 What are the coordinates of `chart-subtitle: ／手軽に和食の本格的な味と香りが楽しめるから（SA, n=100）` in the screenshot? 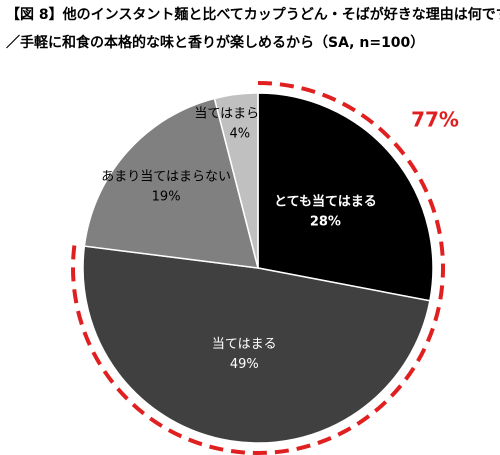 It's located at (215, 42).